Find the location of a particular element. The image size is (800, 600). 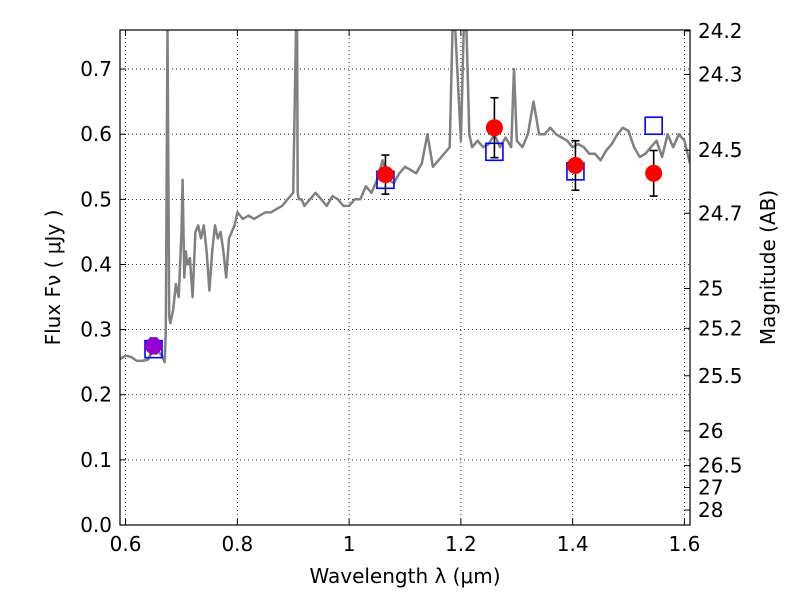

y-tick-label: 0.7 is located at coordinates (96, 69).